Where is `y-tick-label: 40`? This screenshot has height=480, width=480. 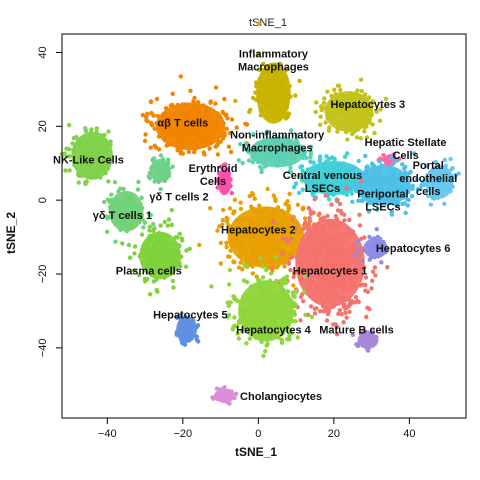
y-tick-label: 40 is located at coordinates (43, 52).